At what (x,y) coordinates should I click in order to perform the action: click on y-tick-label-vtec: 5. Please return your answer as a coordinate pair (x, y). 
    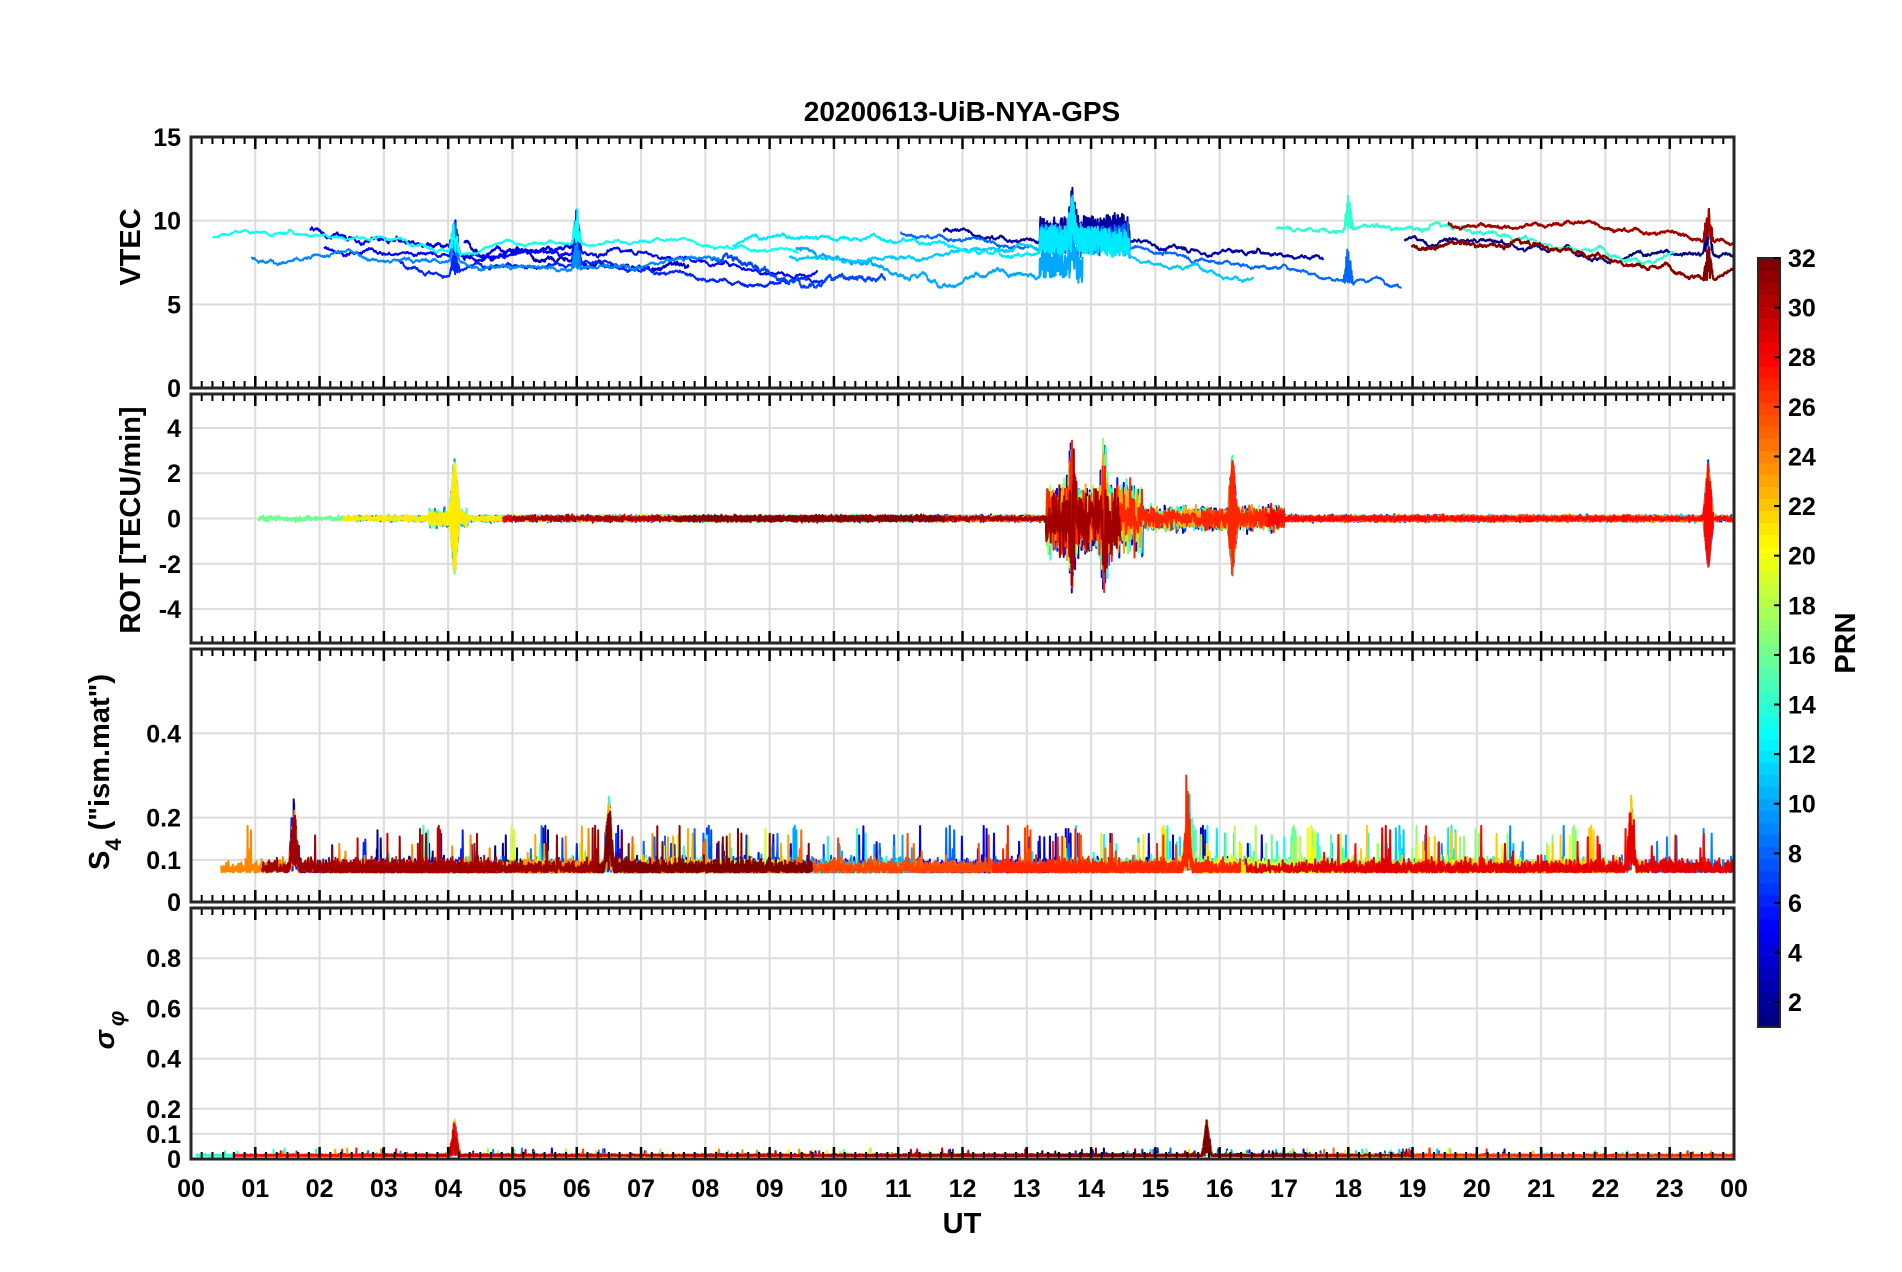
    Looking at the image, I should click on (174, 305).